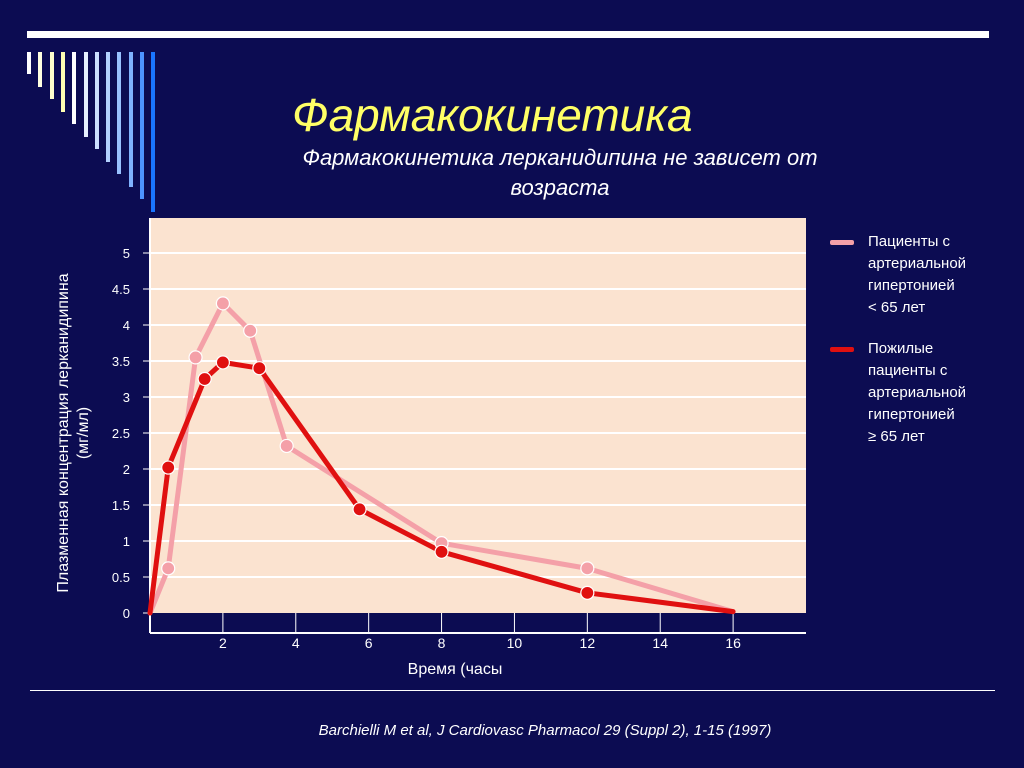 Image resolution: width=1024 pixels, height=768 pixels. I want to click on x-tick-label: 4, so click(296, 643).